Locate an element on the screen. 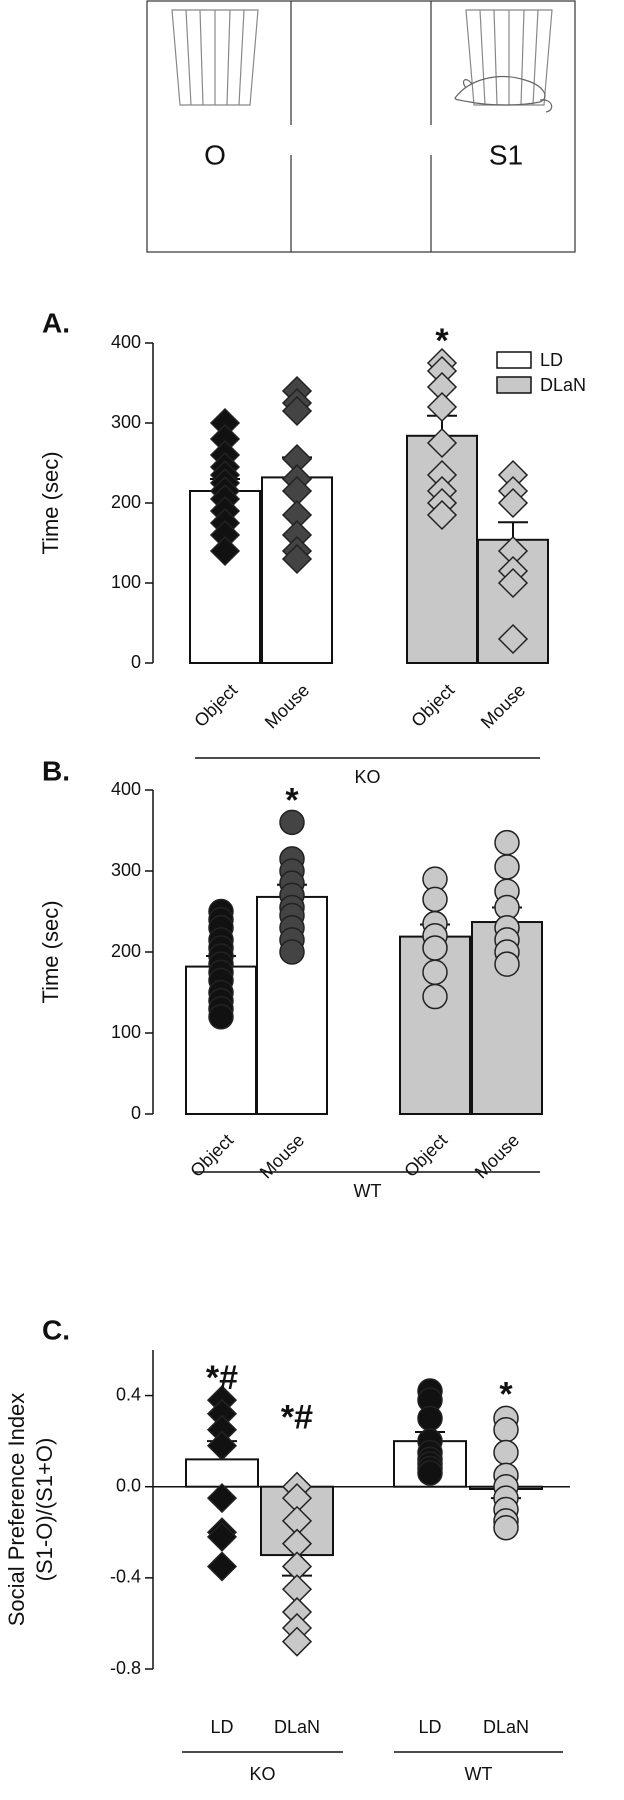 This screenshot has height=1800, width=624. zone-label: O is located at coordinates (215, 154).